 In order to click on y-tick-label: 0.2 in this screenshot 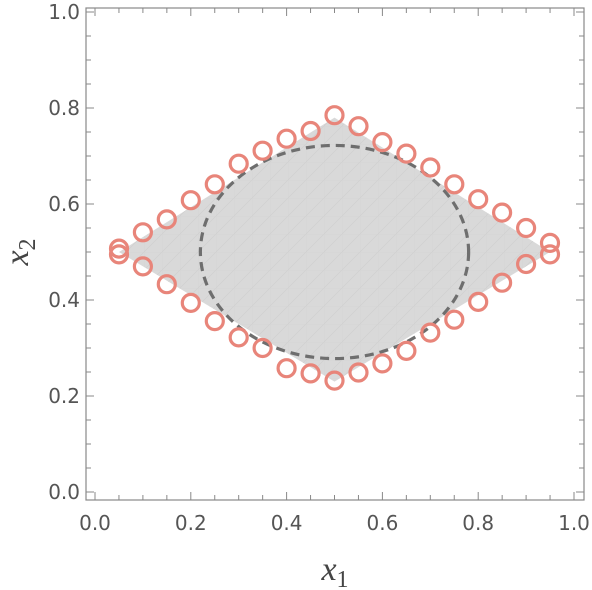, I will do `click(64, 396)`.